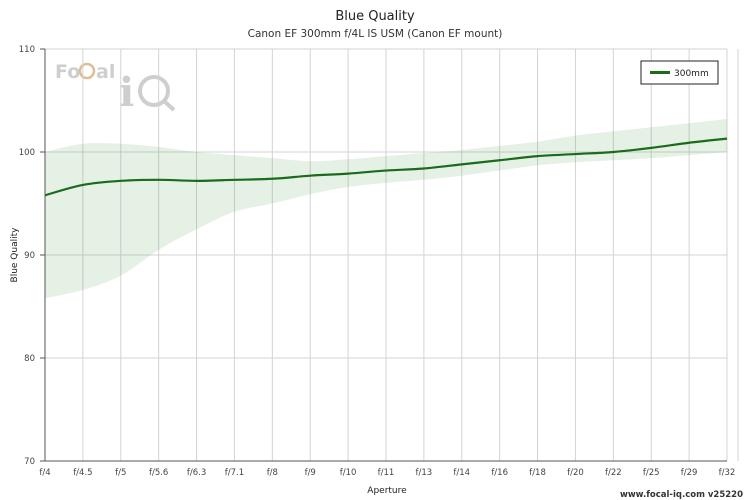 Image resolution: width=750 pixels, height=500 pixels. Describe the element at coordinates (461, 473) in the screenshot. I see `x-tick-label: f/14` at that location.